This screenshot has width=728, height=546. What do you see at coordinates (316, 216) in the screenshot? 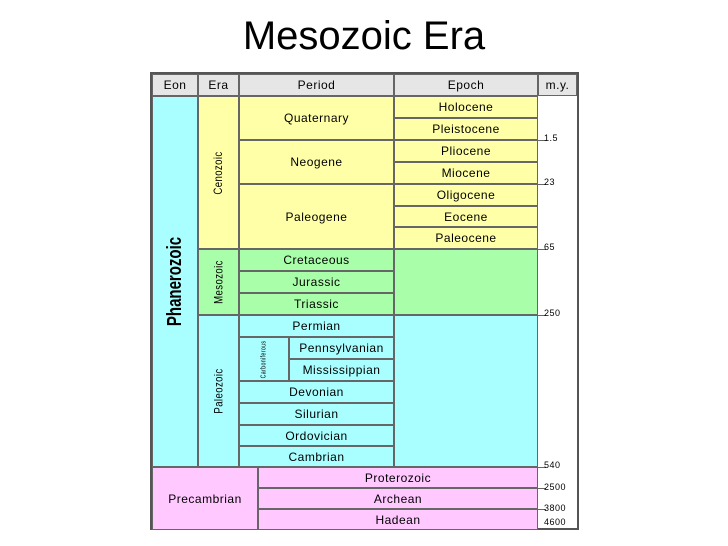
I see `period-paleogene: Paleogene` at bounding box center [316, 216].